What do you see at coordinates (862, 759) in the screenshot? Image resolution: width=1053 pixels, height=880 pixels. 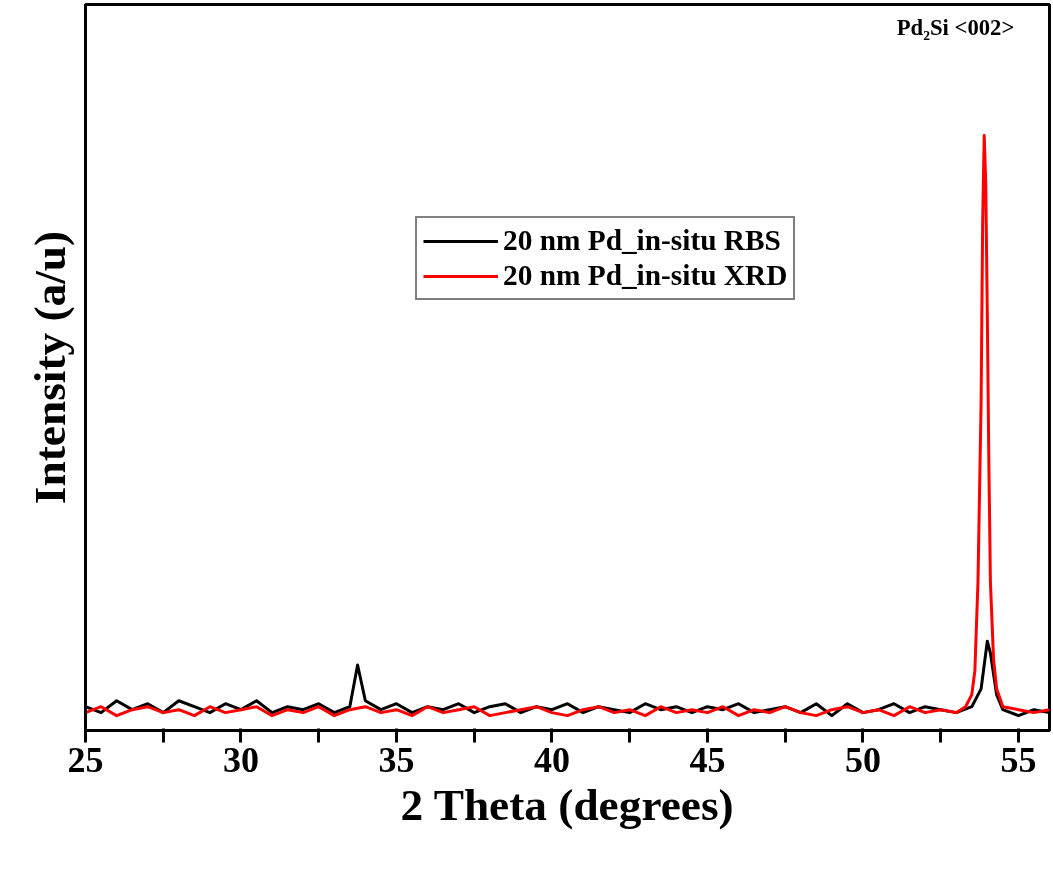 I see `x-tick-label: 50` at bounding box center [862, 759].